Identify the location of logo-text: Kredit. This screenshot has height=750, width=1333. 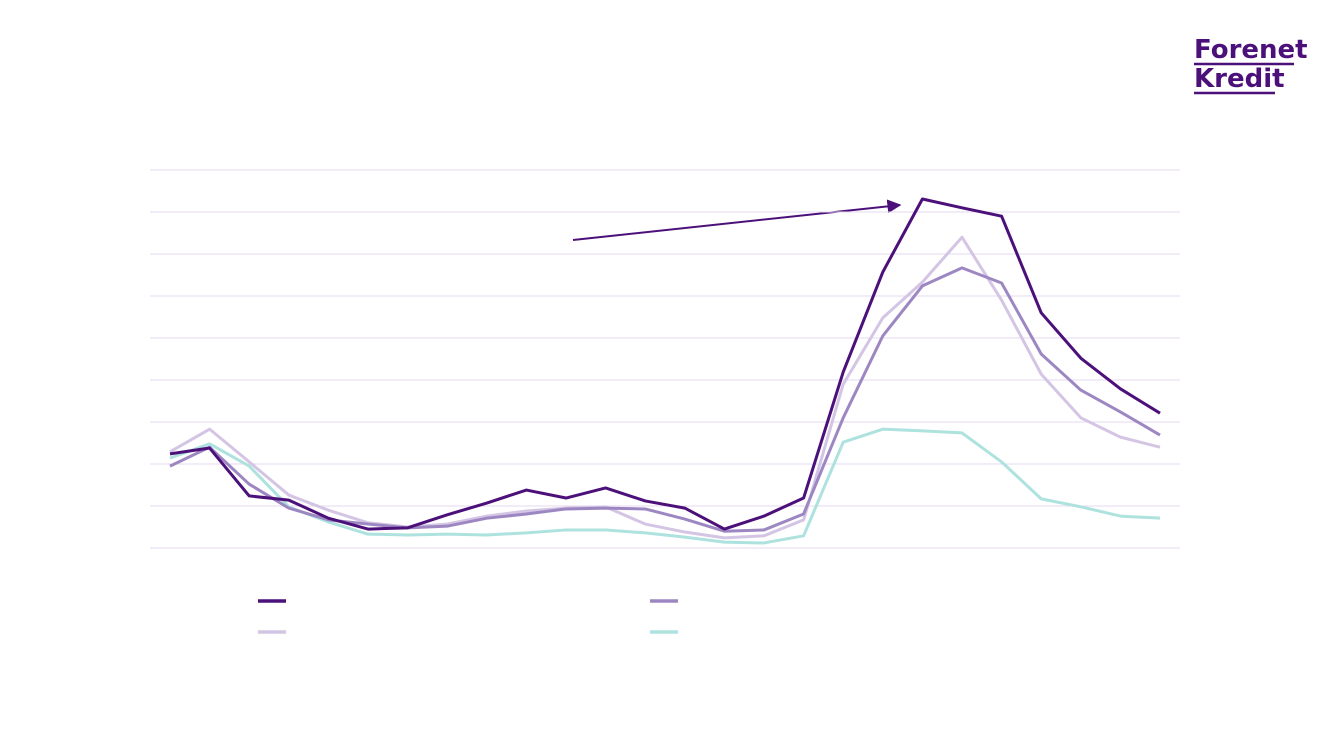
(1239, 79).